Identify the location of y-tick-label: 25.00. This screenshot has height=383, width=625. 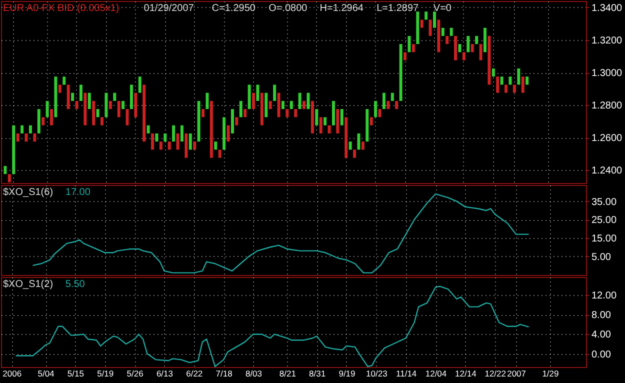
(604, 220).